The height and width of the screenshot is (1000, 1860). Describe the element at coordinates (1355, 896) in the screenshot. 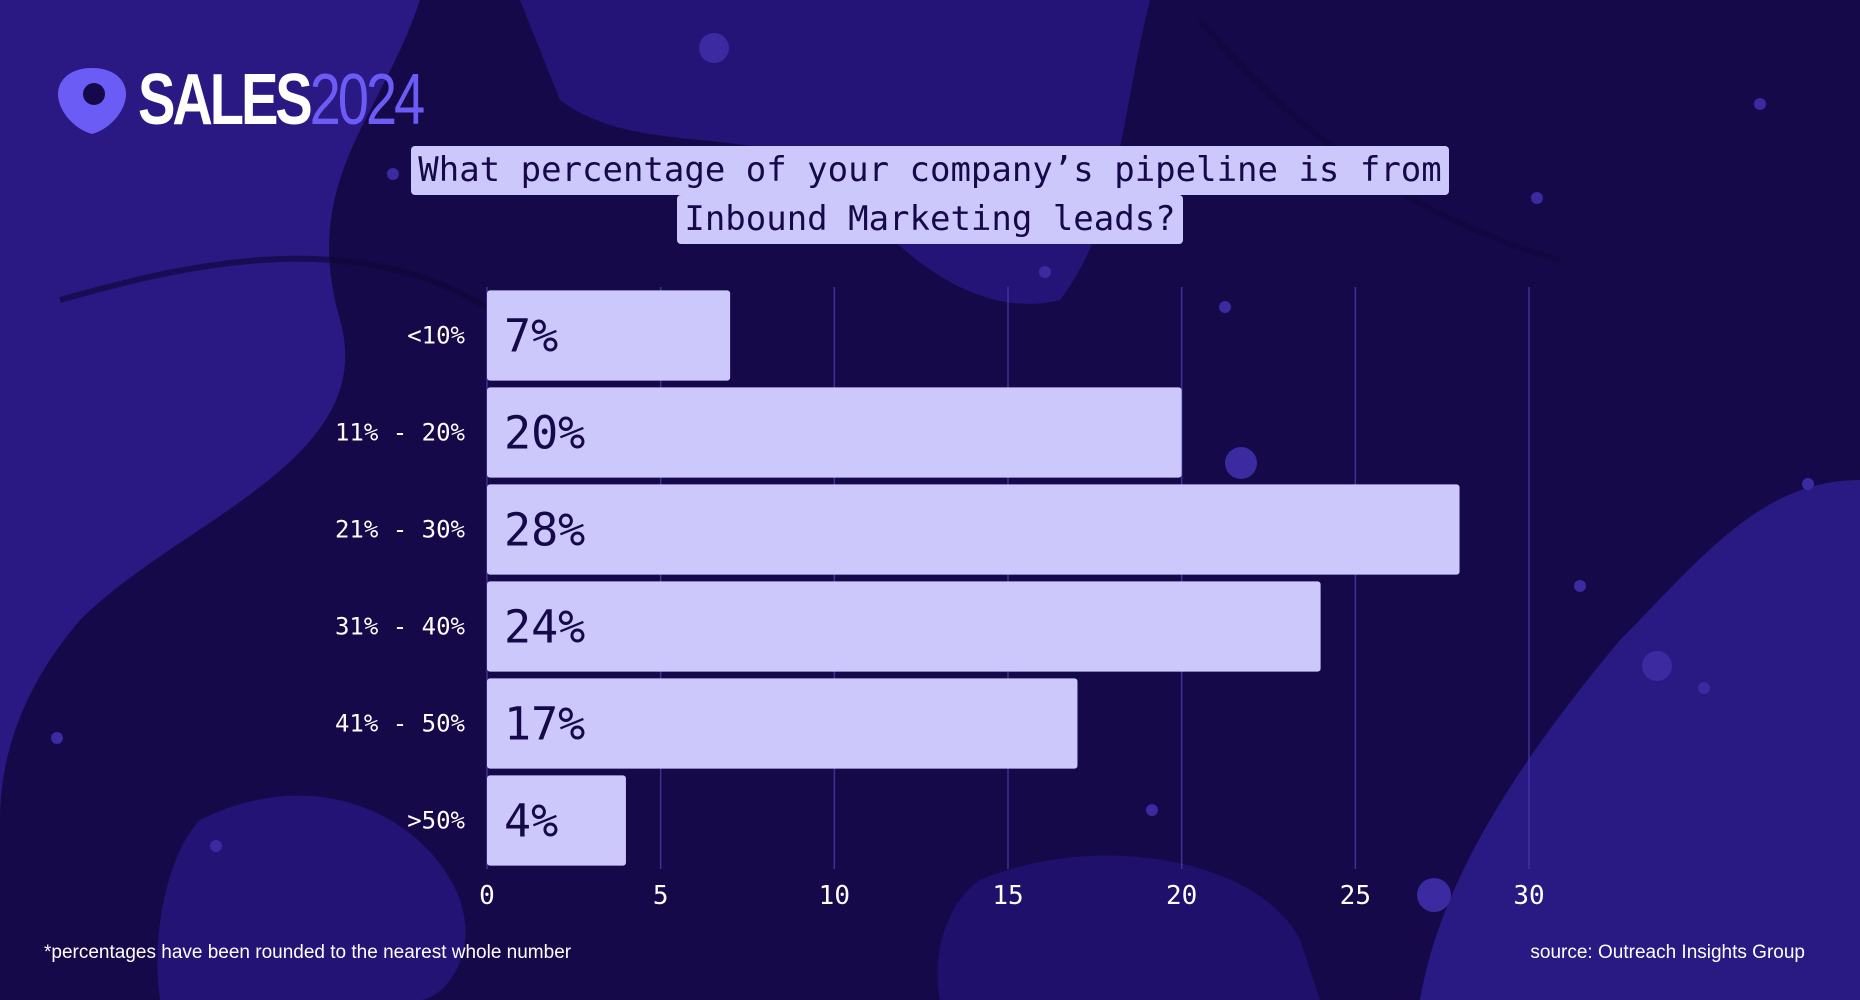

I see `x-tick-label: 25` at that location.